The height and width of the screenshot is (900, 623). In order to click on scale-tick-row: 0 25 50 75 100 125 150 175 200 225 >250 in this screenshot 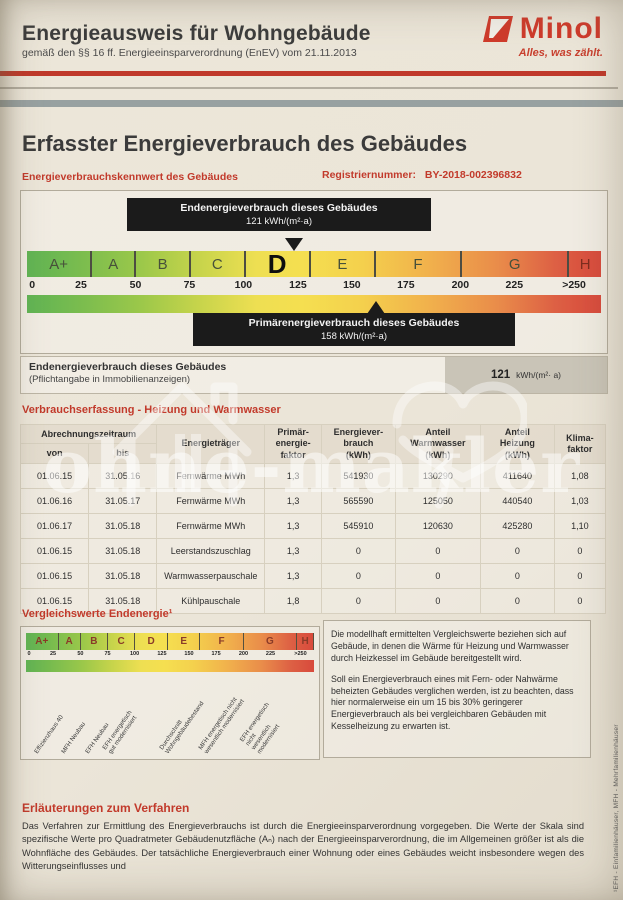, I will do `click(314, 285)`.